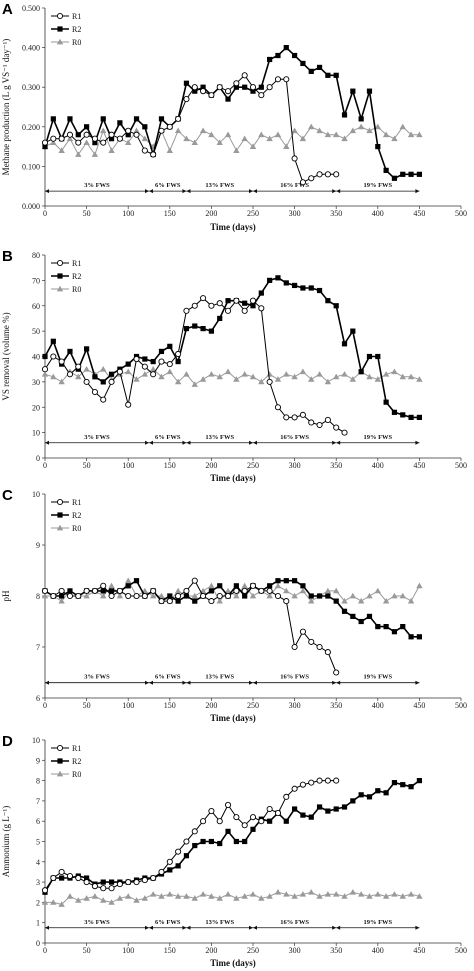  What do you see at coordinates (76, 515) in the screenshot?
I see `legend-label-r2: R2` at bounding box center [76, 515].